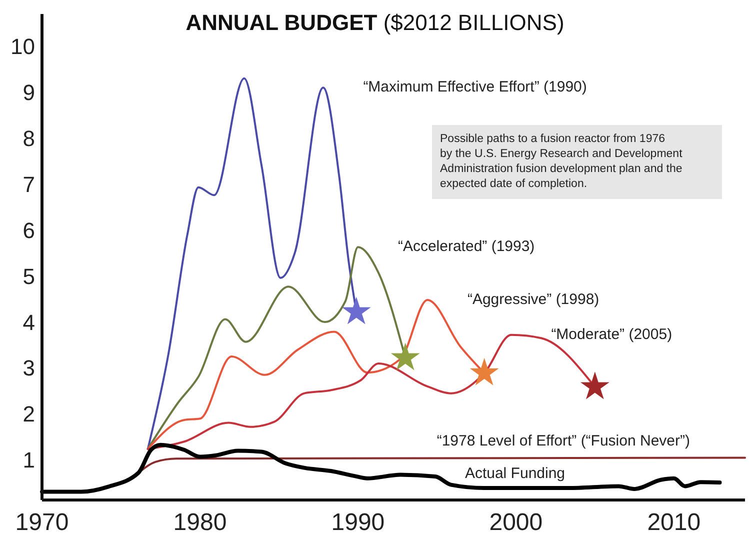 This screenshot has height=539, width=749. What do you see at coordinates (470, 22) in the screenshot?
I see `chart-subtitle: ($2012 BILLIONS)` at bounding box center [470, 22].